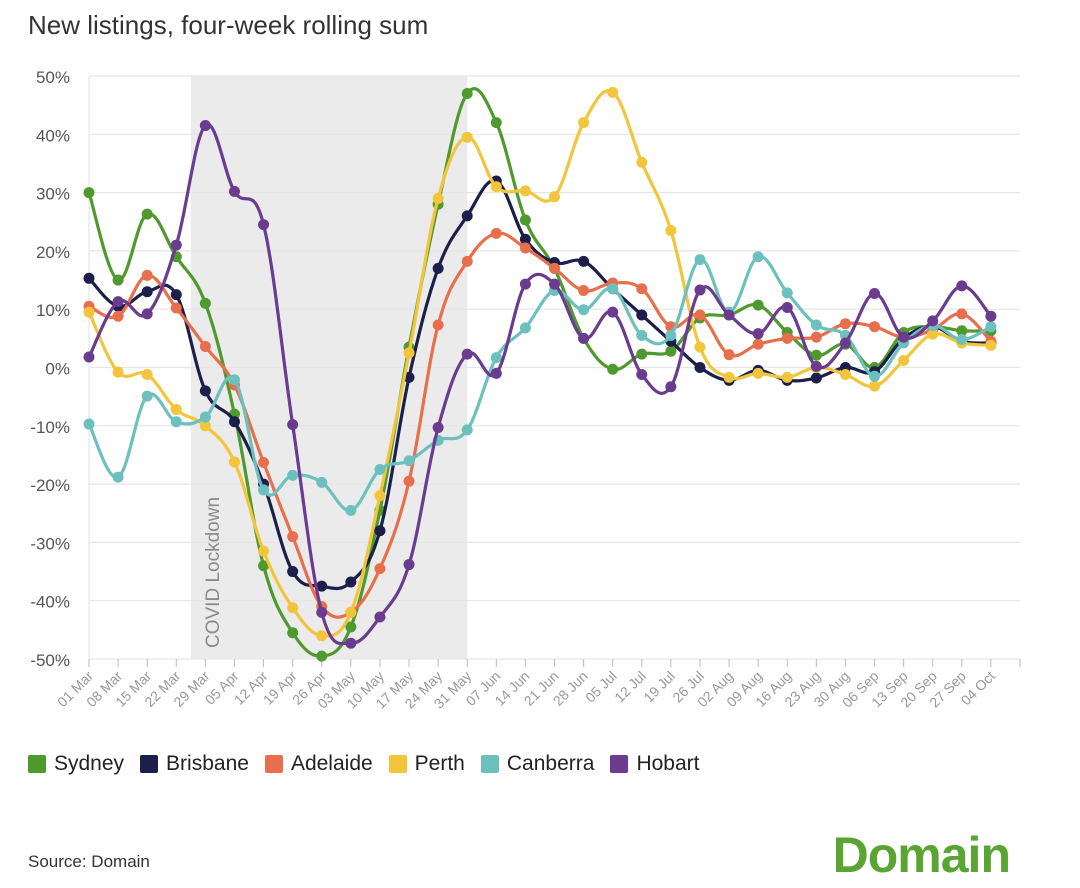 Image resolution: width=1080 pixels, height=888 pixels. I want to click on legend-label: Brisbane, so click(207, 763).